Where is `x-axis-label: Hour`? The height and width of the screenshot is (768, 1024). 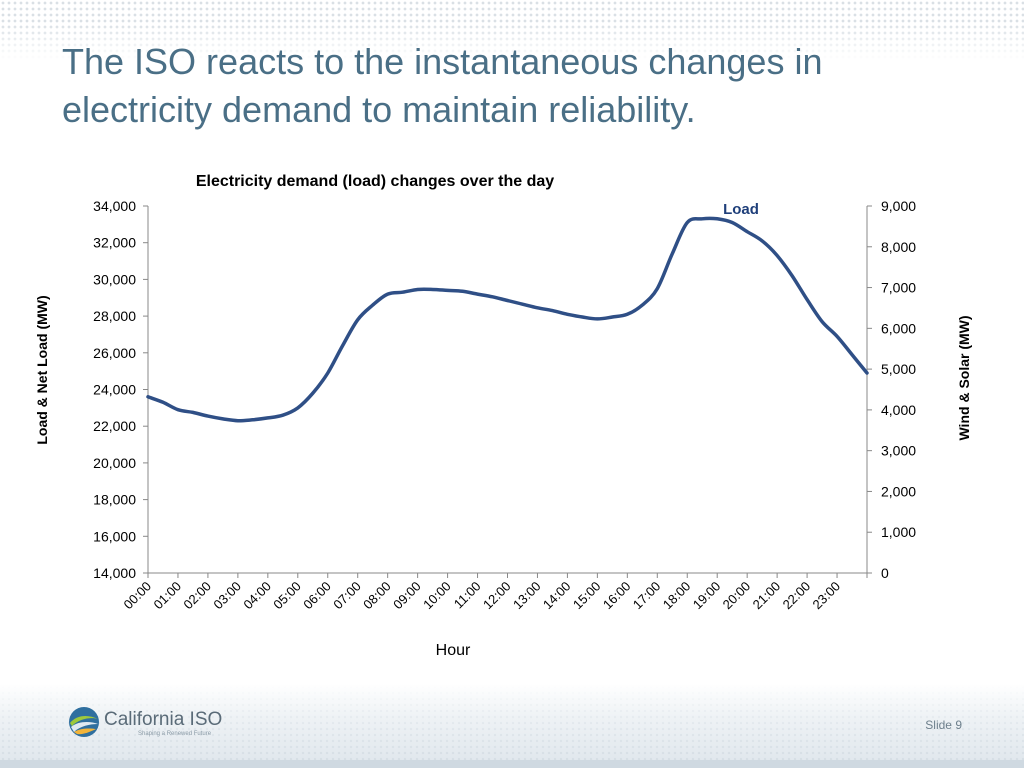
x-axis-label: Hour is located at coordinates (453, 650).